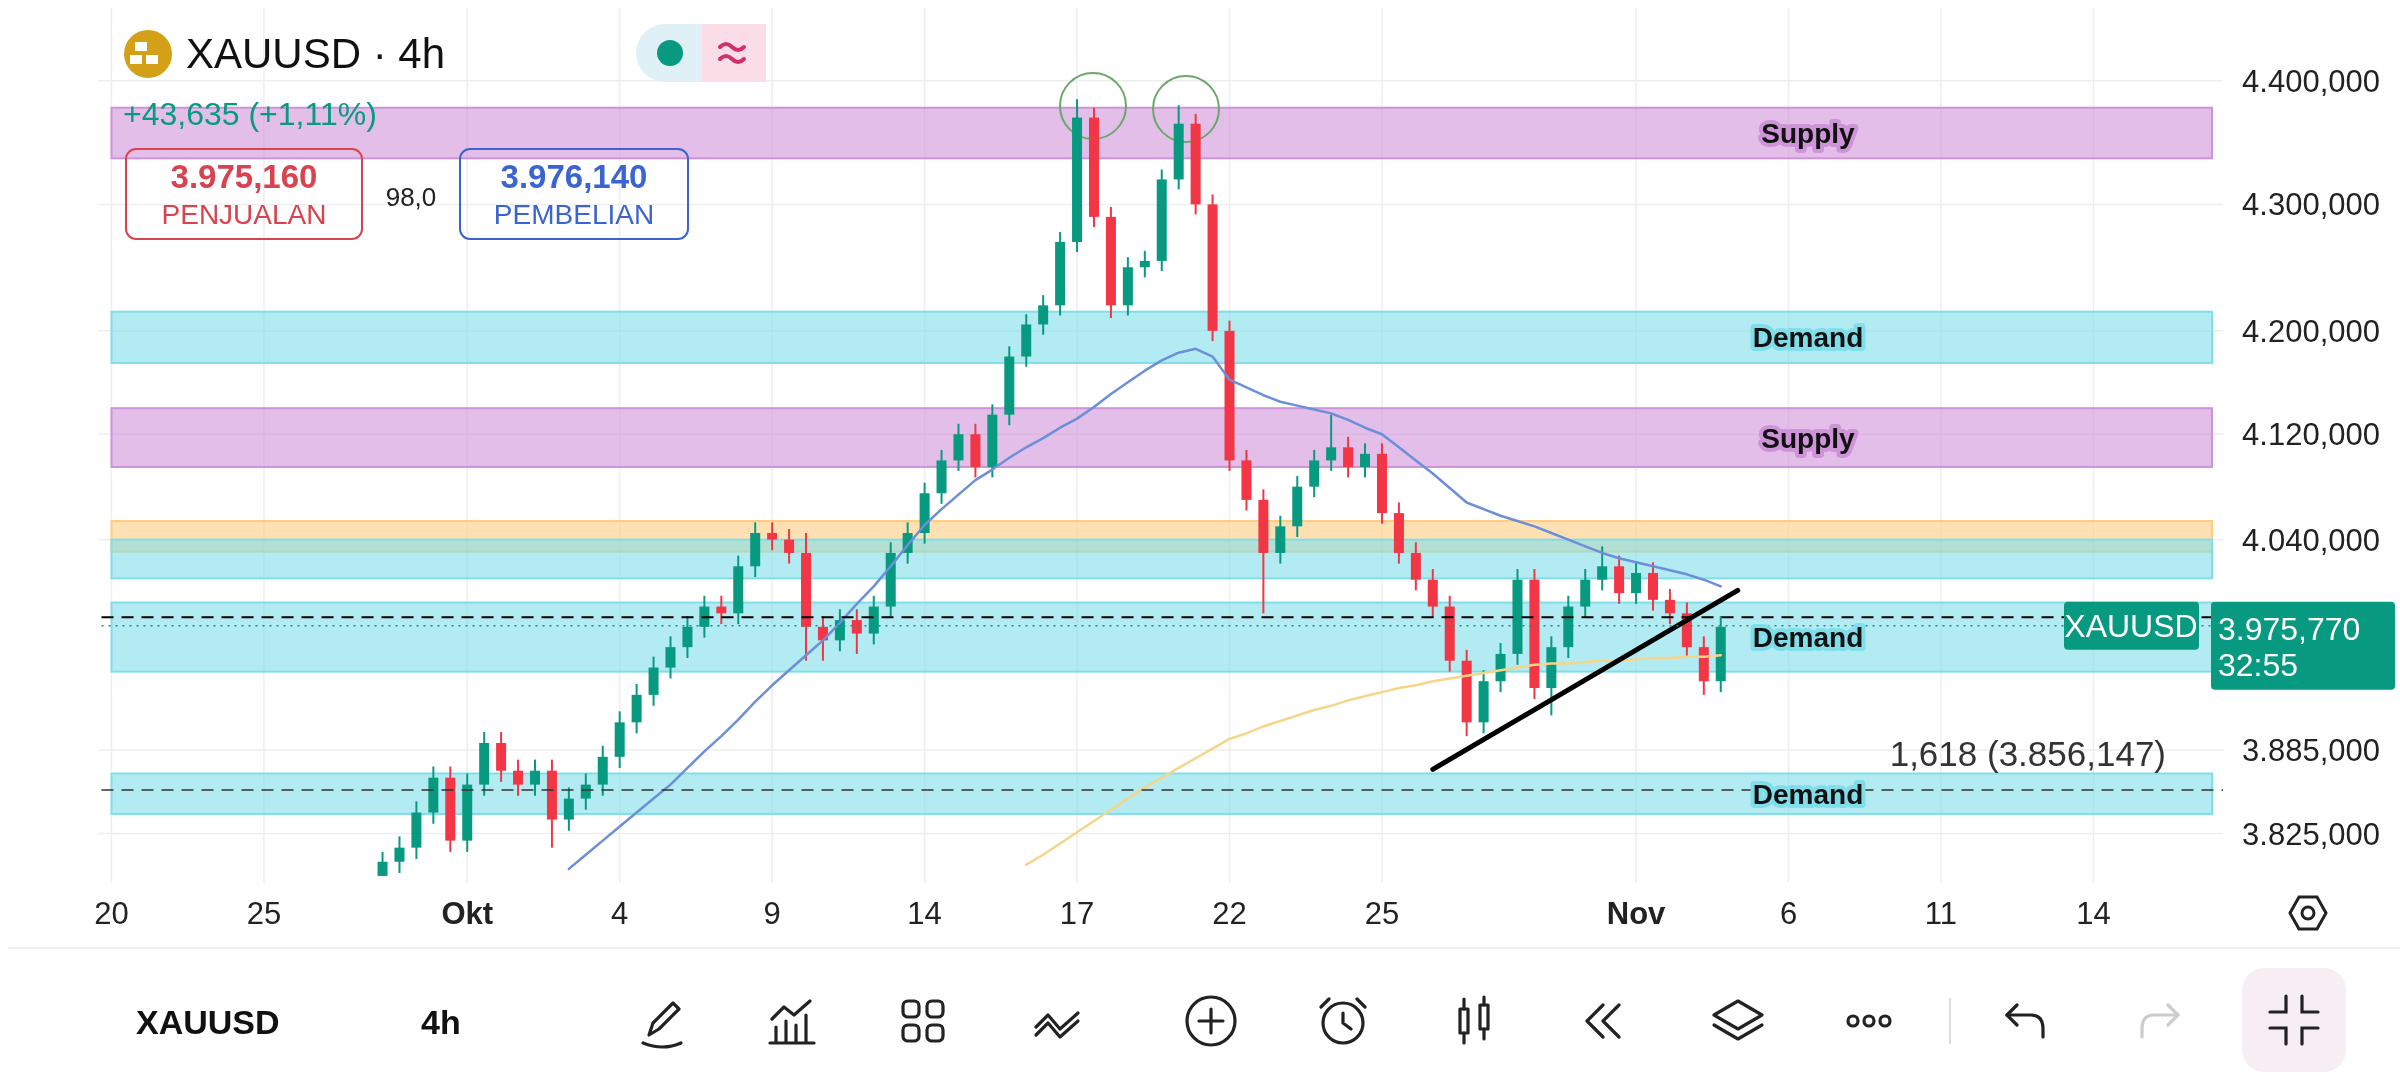 This screenshot has height=1080, width=2400. What do you see at coordinates (1229, 913) in the screenshot?
I see `x-tick-label: 22` at bounding box center [1229, 913].